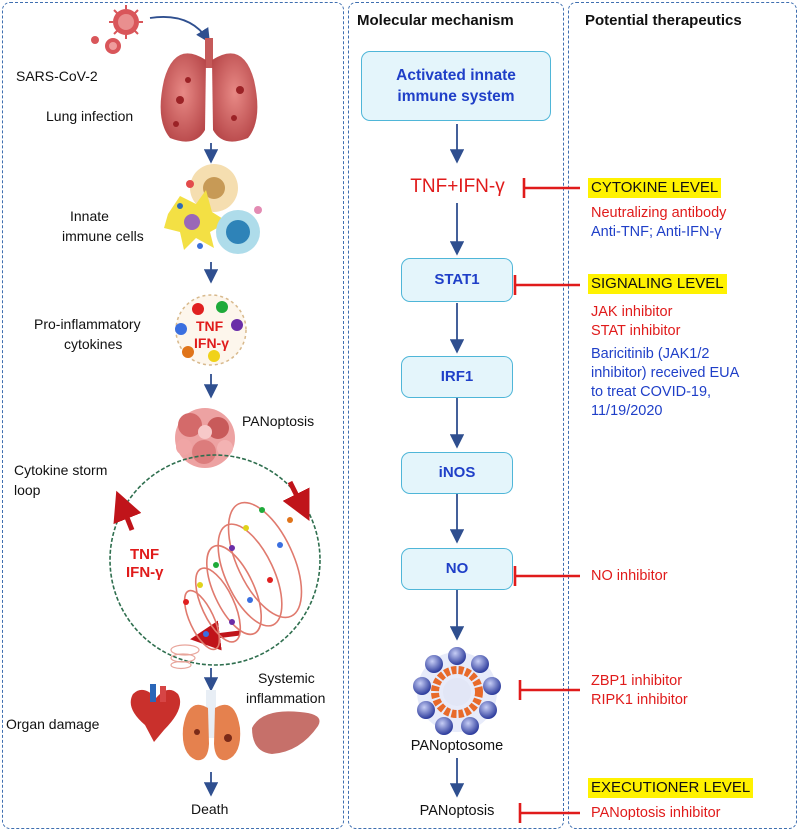  I want to click on stat1-label: STAT1, so click(457, 279).